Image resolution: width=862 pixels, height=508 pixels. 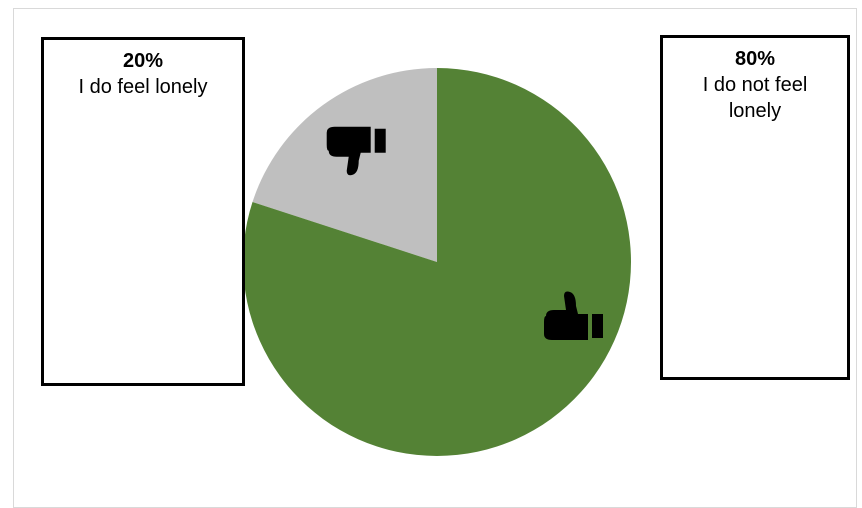 I want to click on callout-percentage: 20%, so click(x=143, y=61).